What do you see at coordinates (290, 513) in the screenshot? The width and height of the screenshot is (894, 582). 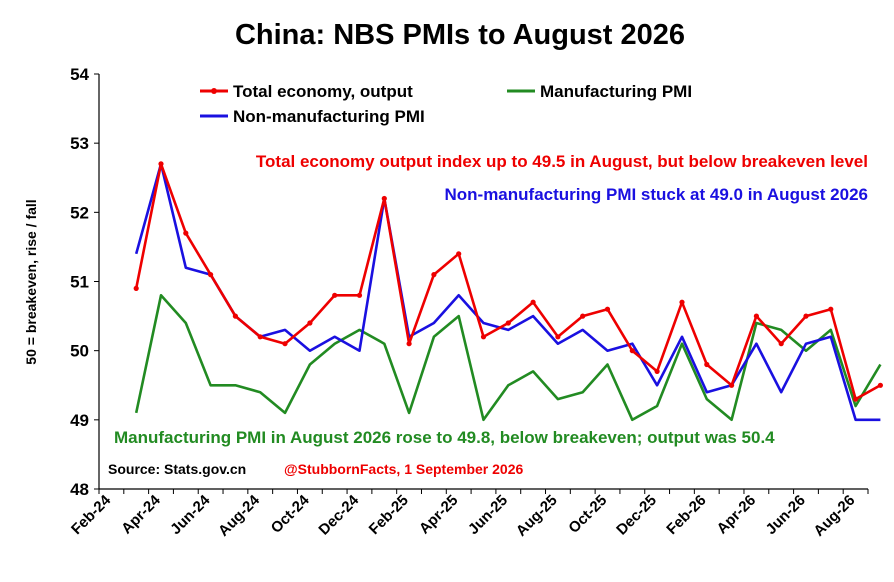 I see `x-tick-label: Oct-24` at bounding box center [290, 513].